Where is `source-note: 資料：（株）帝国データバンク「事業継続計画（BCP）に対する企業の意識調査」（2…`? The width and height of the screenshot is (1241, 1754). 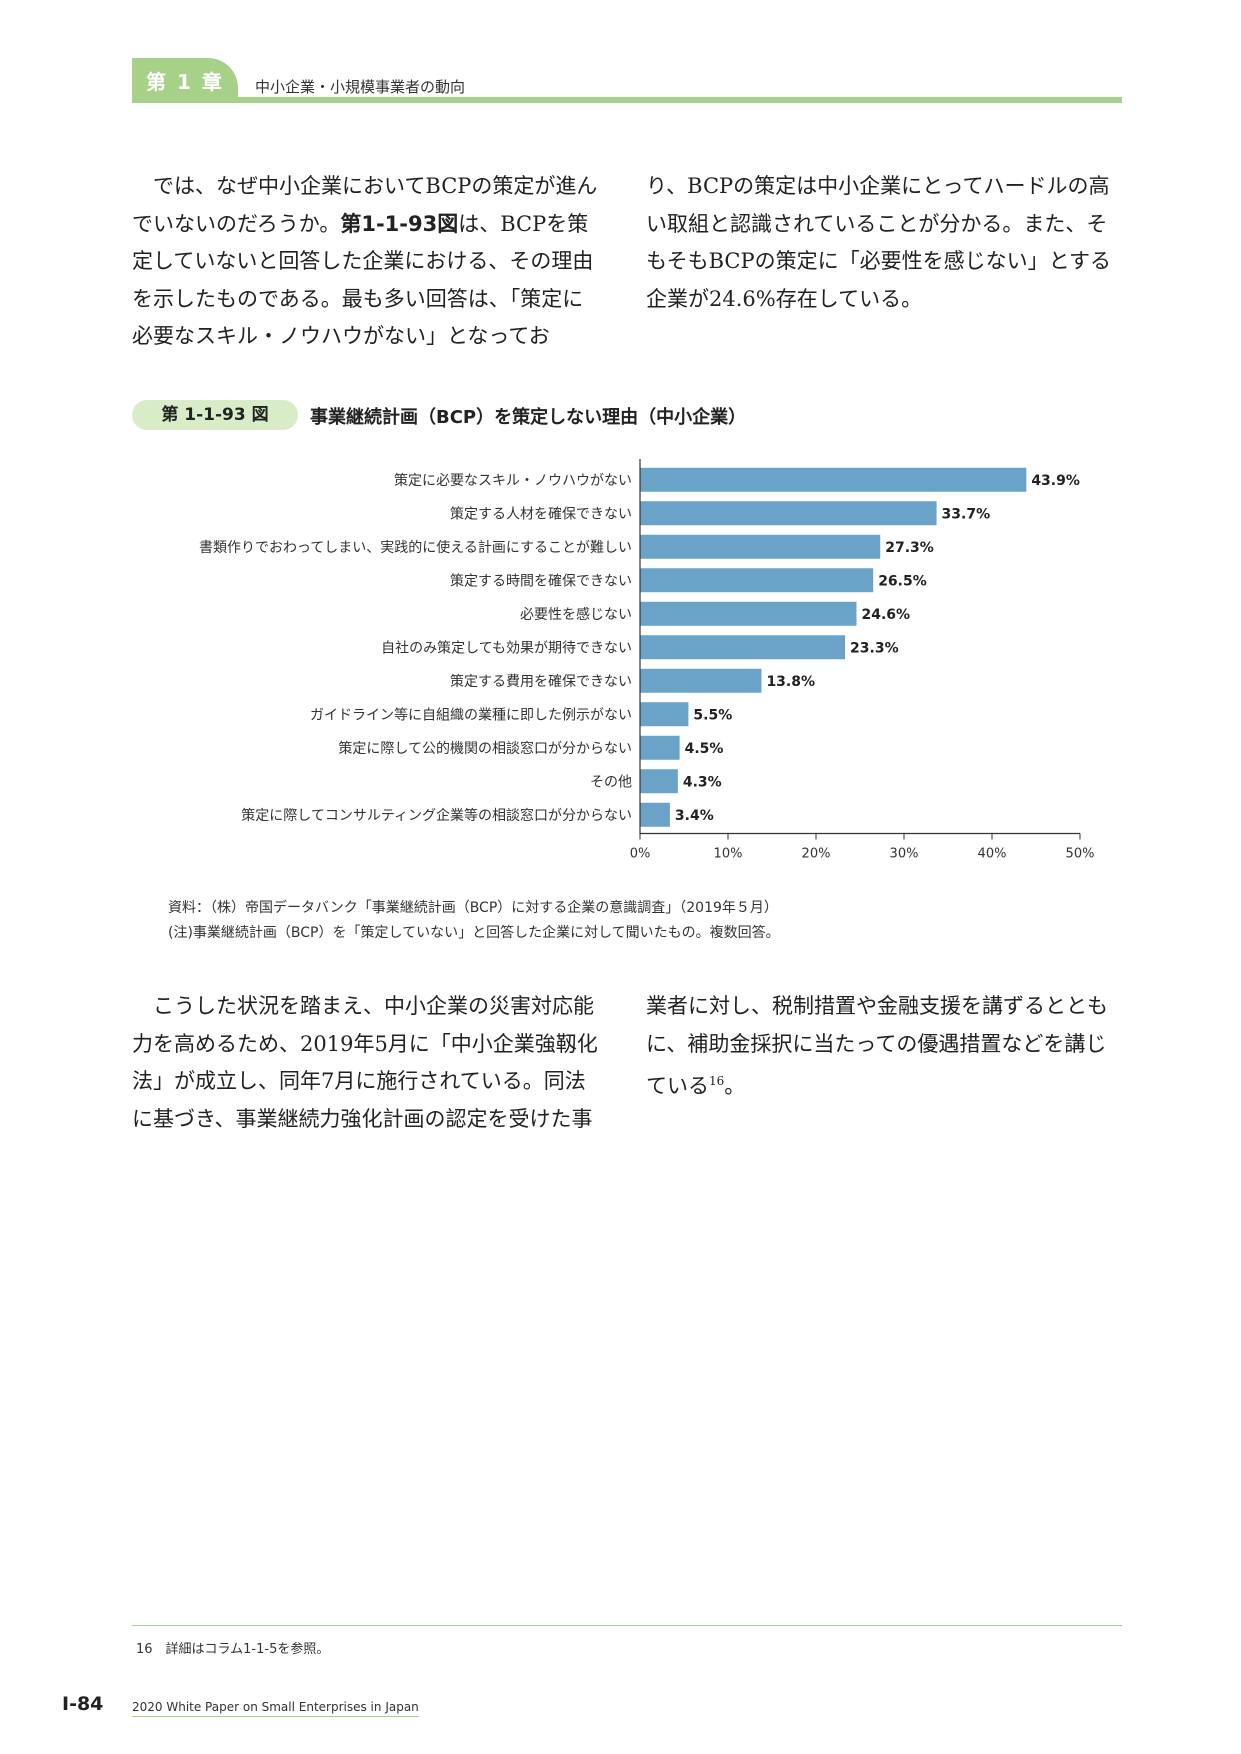
source-note: 資料：（株）帝国データバンク「事業継続計画（BCP）に対する企業の意識調査」（2… is located at coordinates (473, 908).